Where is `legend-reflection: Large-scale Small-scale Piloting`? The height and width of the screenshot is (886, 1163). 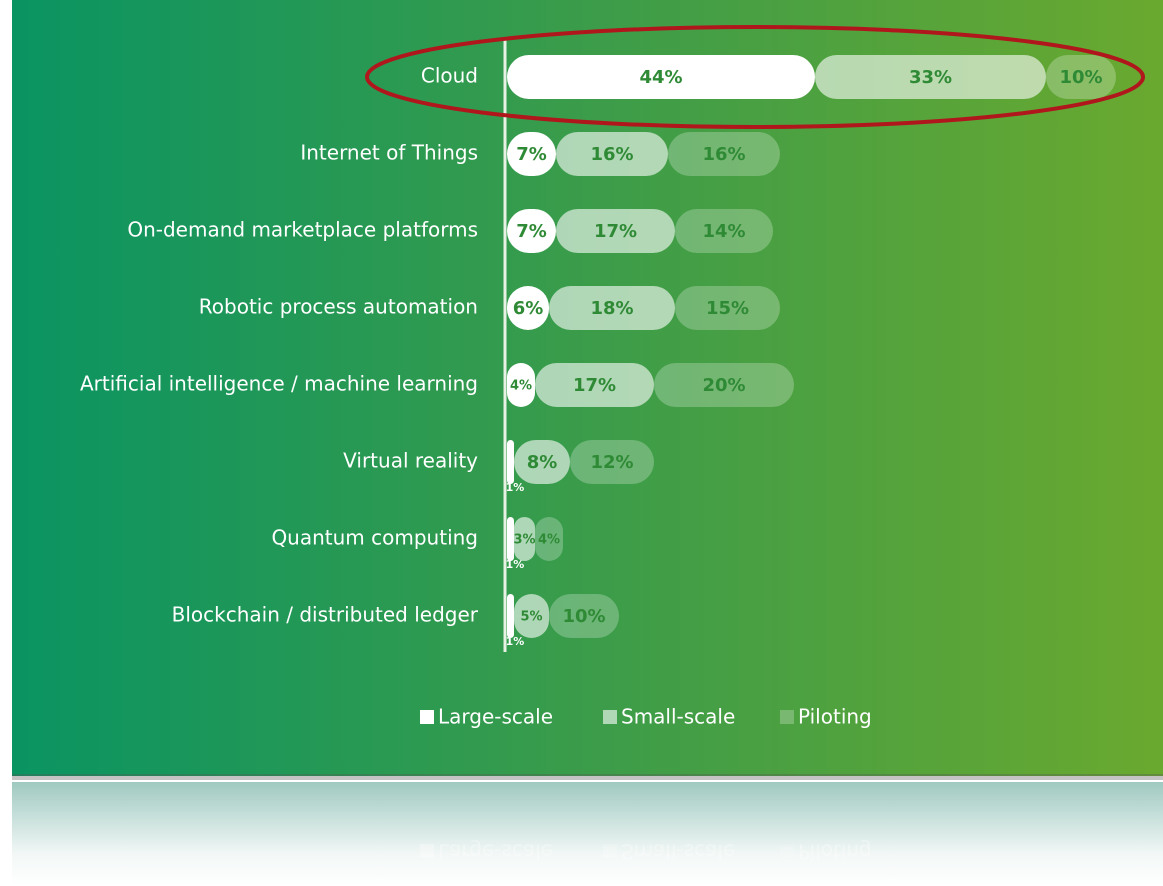
legend-reflection: Large-scale Small-scale Piloting is located at coordinates (646, 852).